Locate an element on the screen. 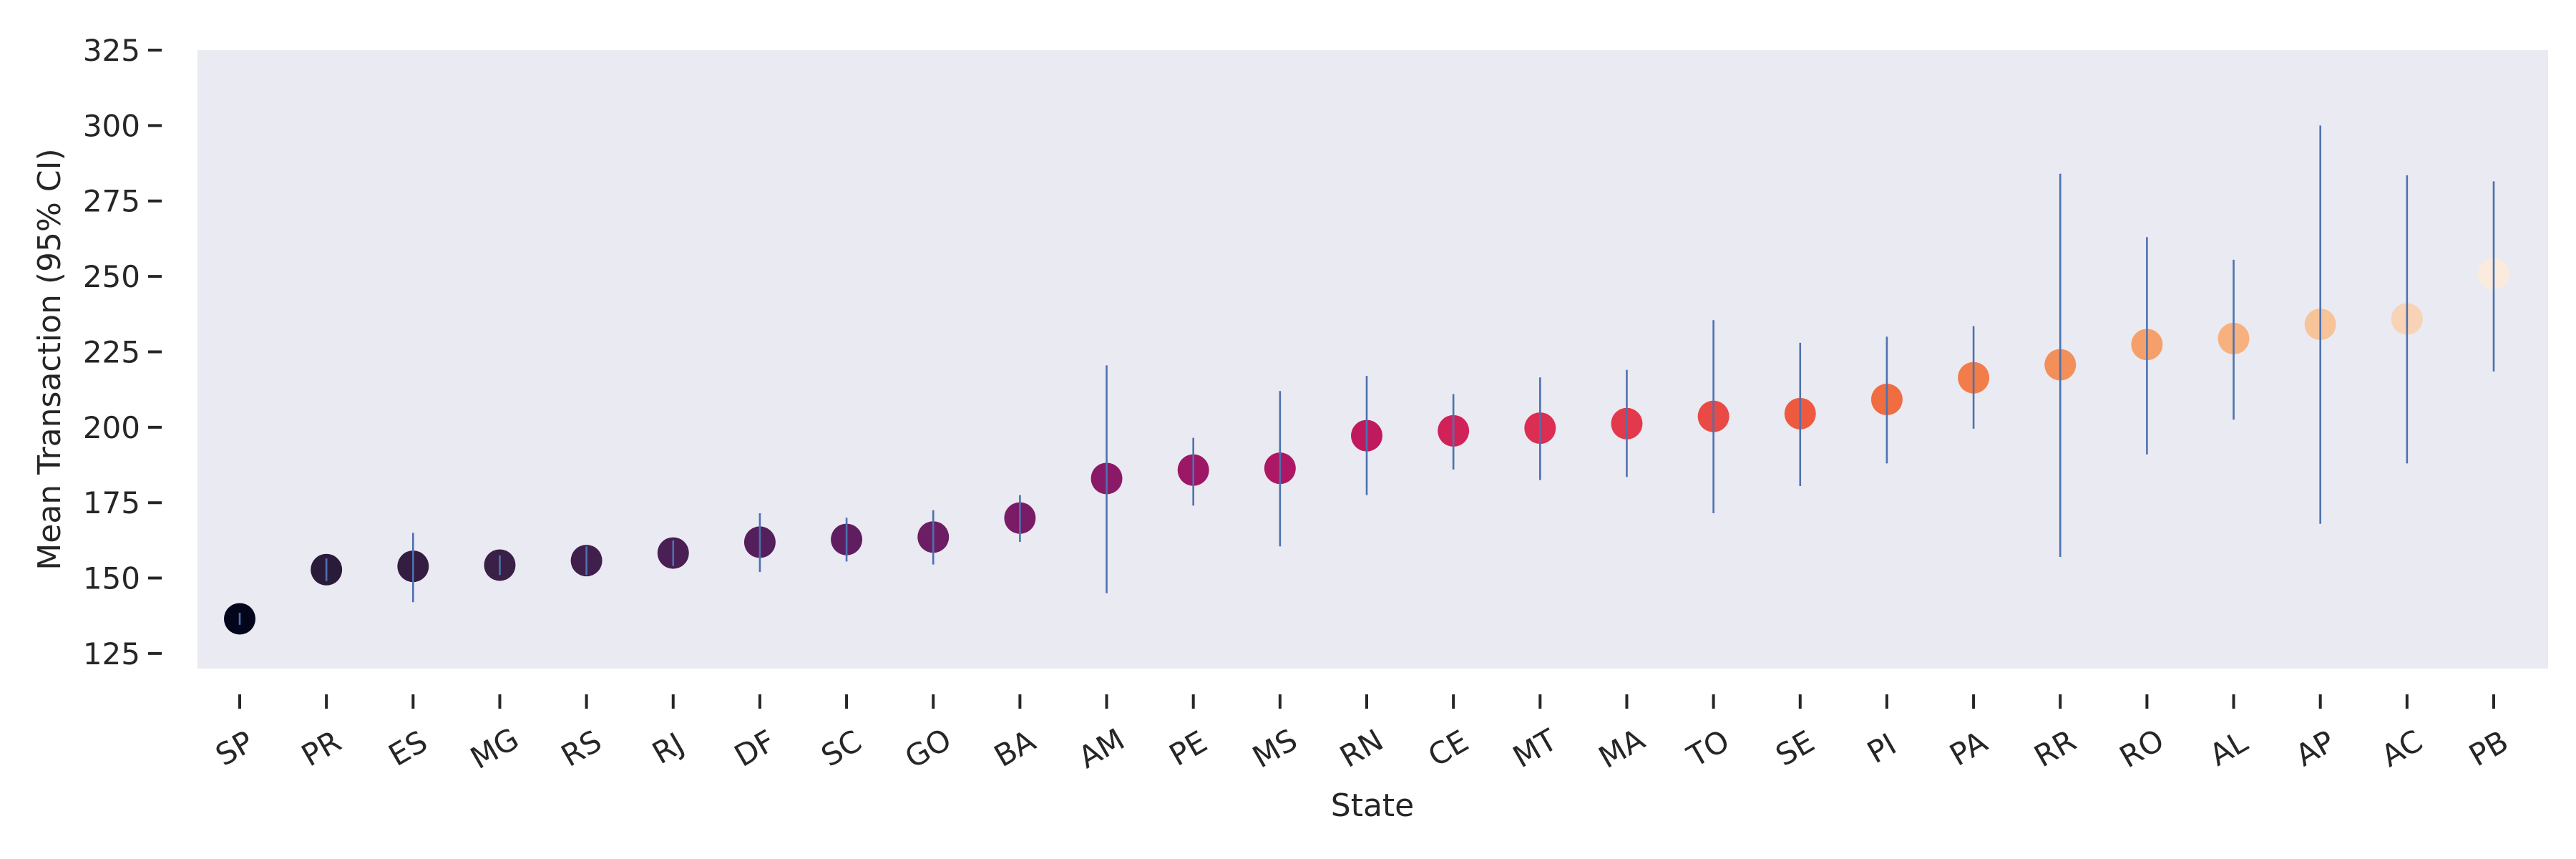 This screenshot has width=2576, height=859. x-tick-label: MA is located at coordinates (1622, 748).